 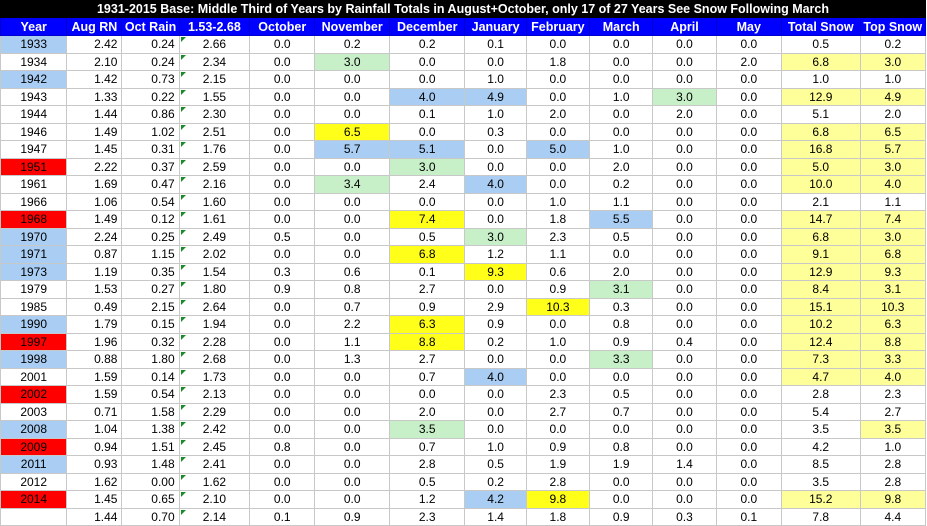 What do you see at coordinates (150, 79) in the screenshot?
I see `cell-oct-rain: 0.73` at bounding box center [150, 79].